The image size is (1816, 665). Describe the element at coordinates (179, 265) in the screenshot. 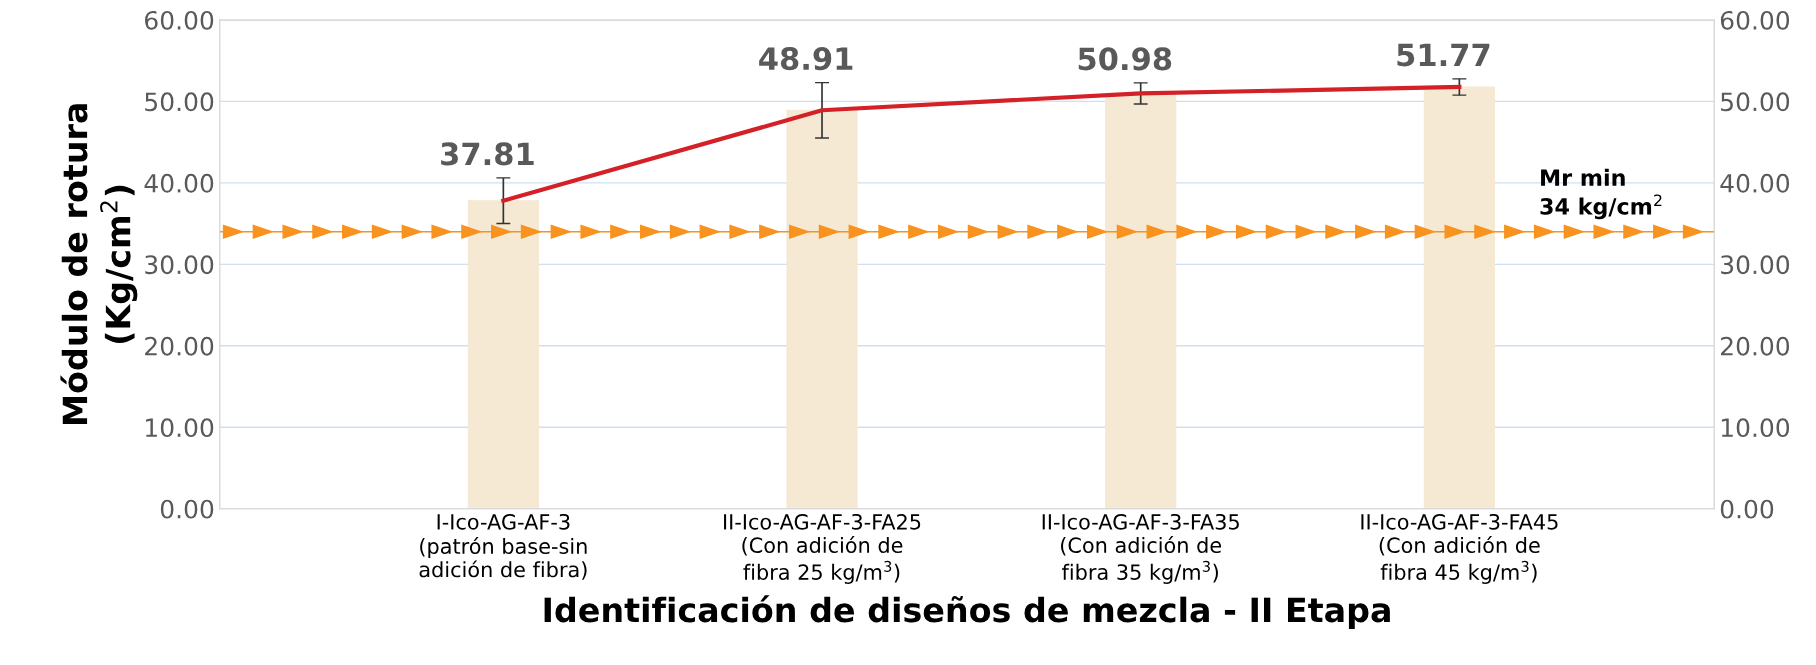

I see `y-tick-label: 30.00` at that location.